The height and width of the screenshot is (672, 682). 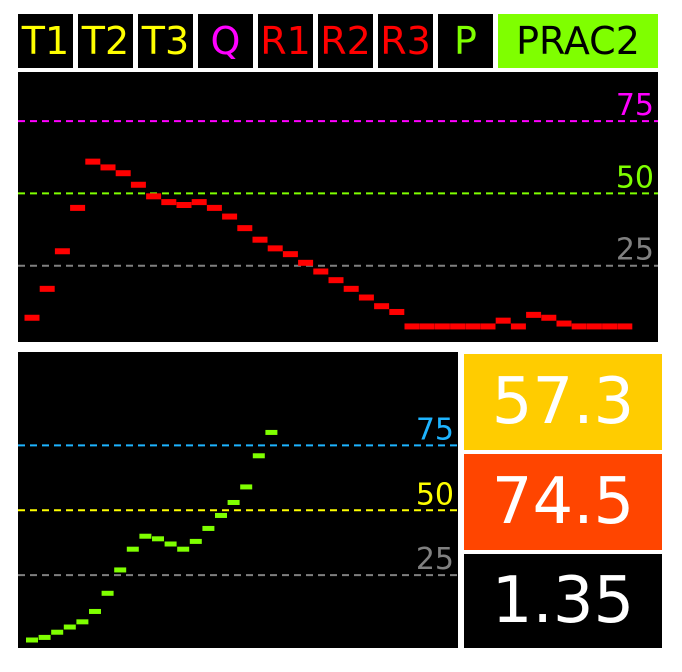 I want to click on tab-r3: R3, so click(x=405, y=41).